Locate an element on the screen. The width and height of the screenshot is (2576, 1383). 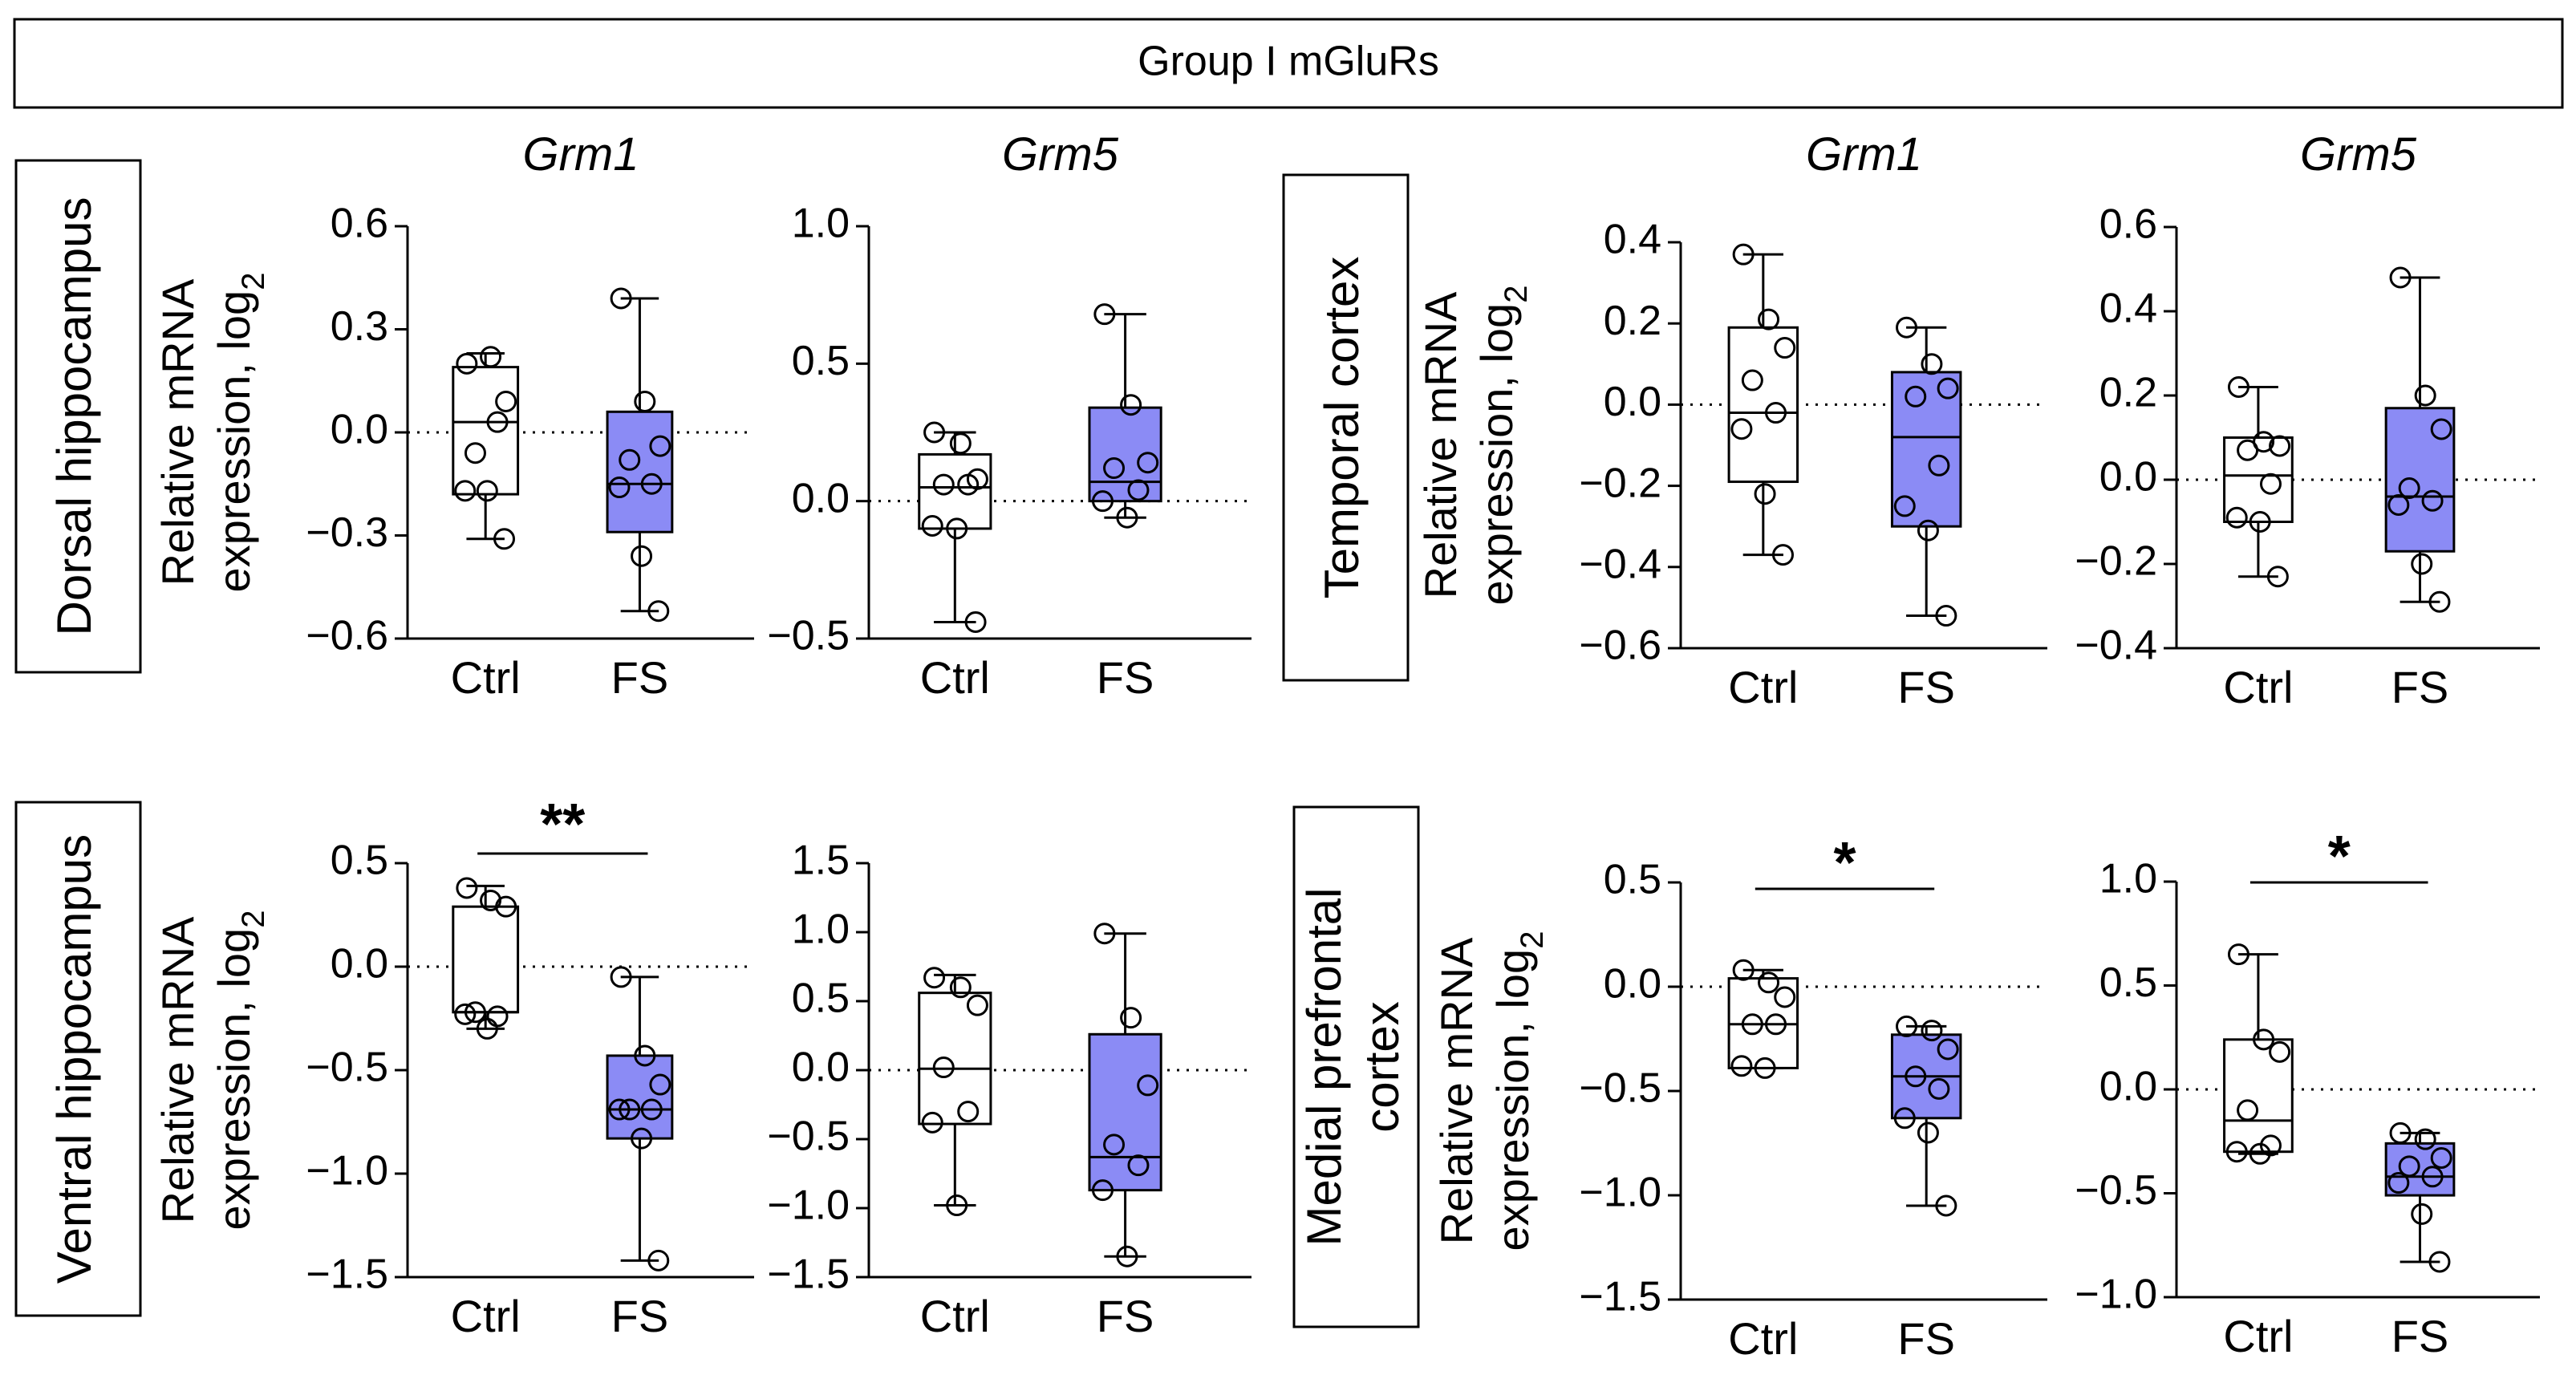
region-label-text: Temporal cortex is located at coordinates (1342, 428).